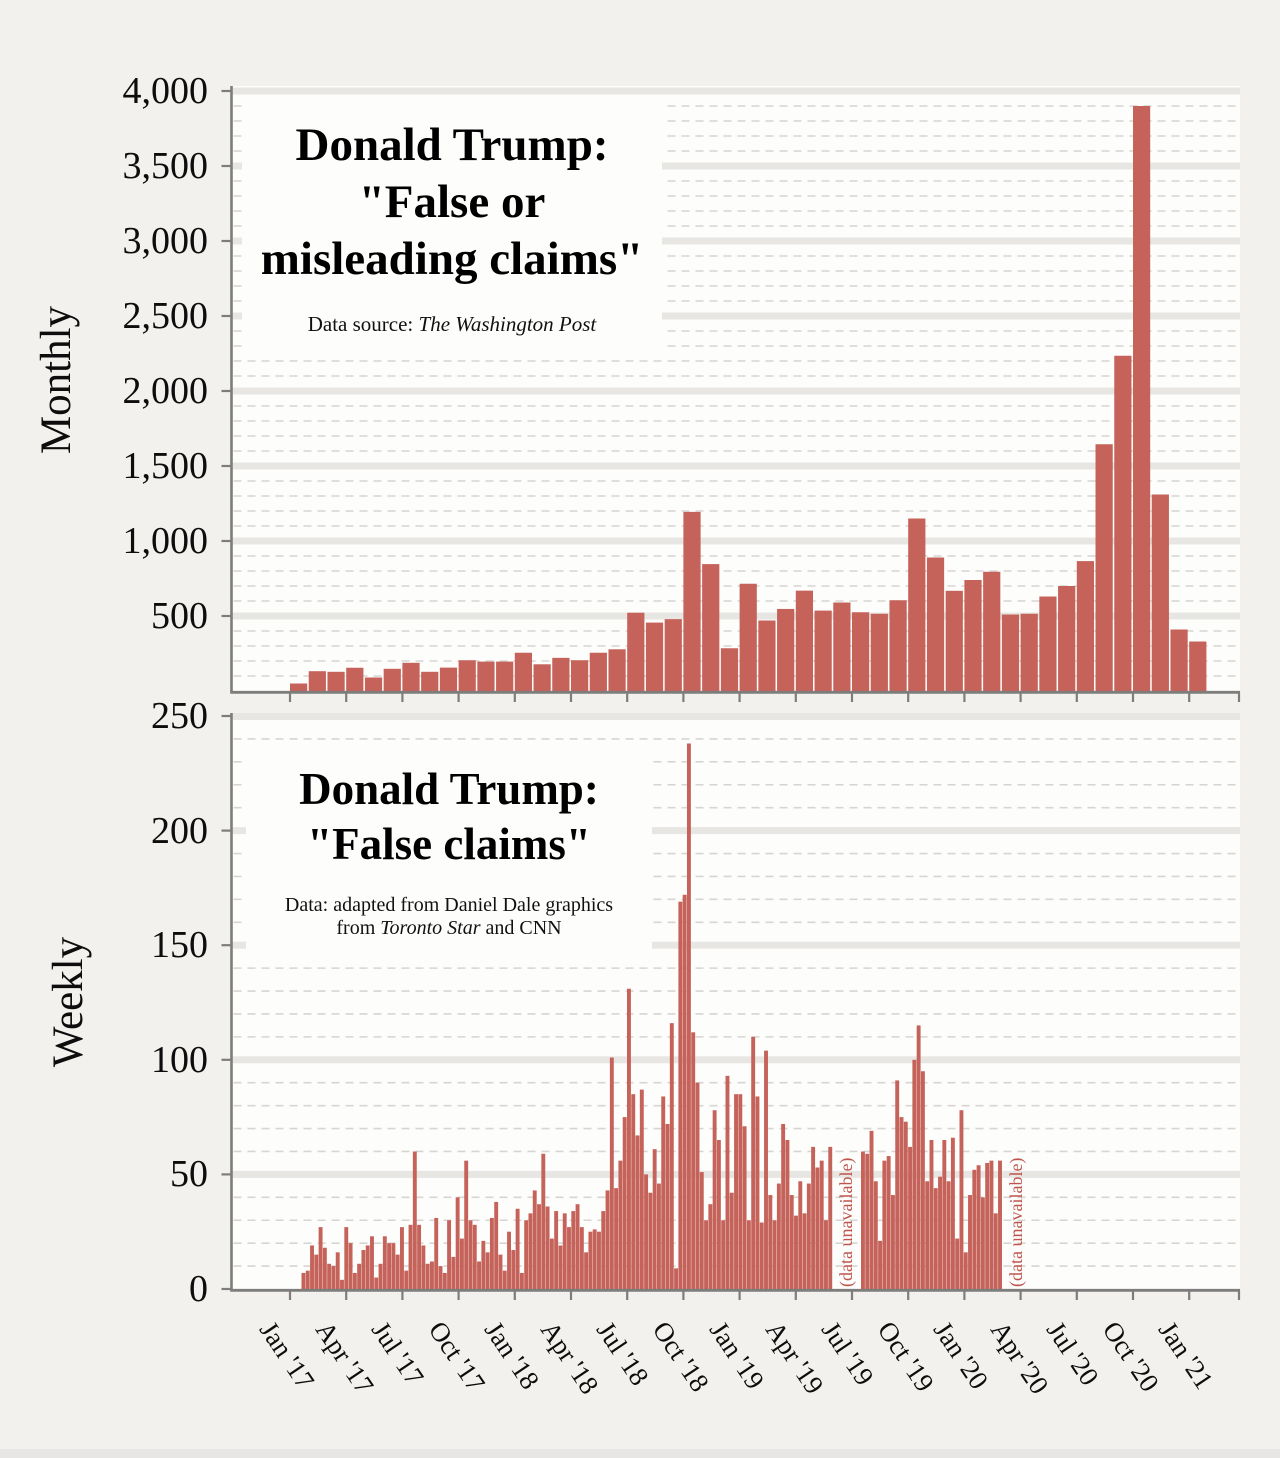 This screenshot has width=1280, height=1458. I want to click on monthly-title-line: Donald Trump:, so click(452, 145).